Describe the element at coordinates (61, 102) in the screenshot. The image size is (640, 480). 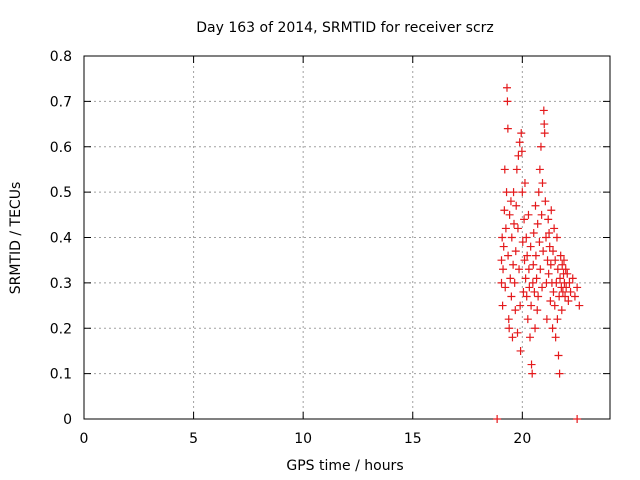
I see `y-tick-label: 0.7` at that location.